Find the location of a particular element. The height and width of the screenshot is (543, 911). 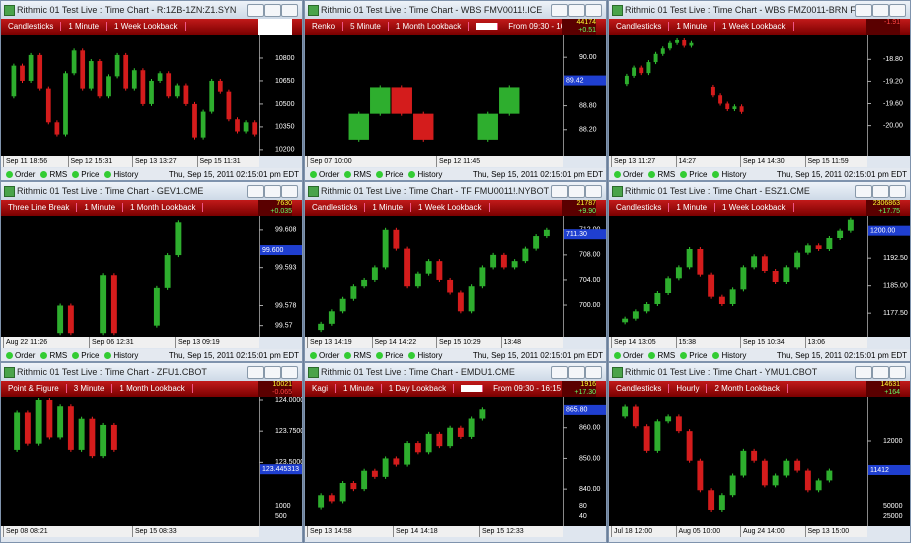

session-filter: From 09:30 - 16:00 is located at coordinates (531, 26).